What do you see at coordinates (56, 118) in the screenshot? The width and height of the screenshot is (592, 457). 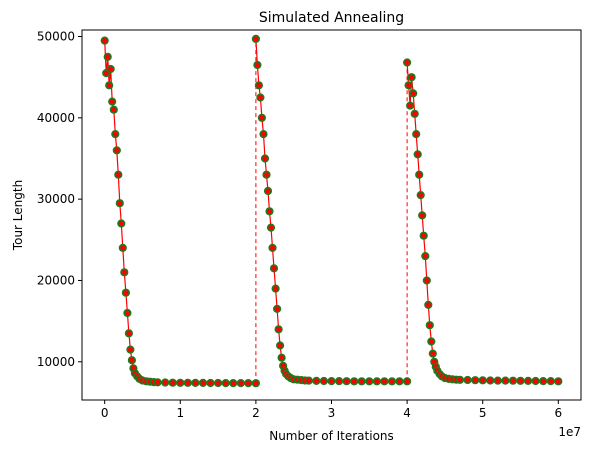 I see `y-tick-label: 40000` at bounding box center [56, 118].